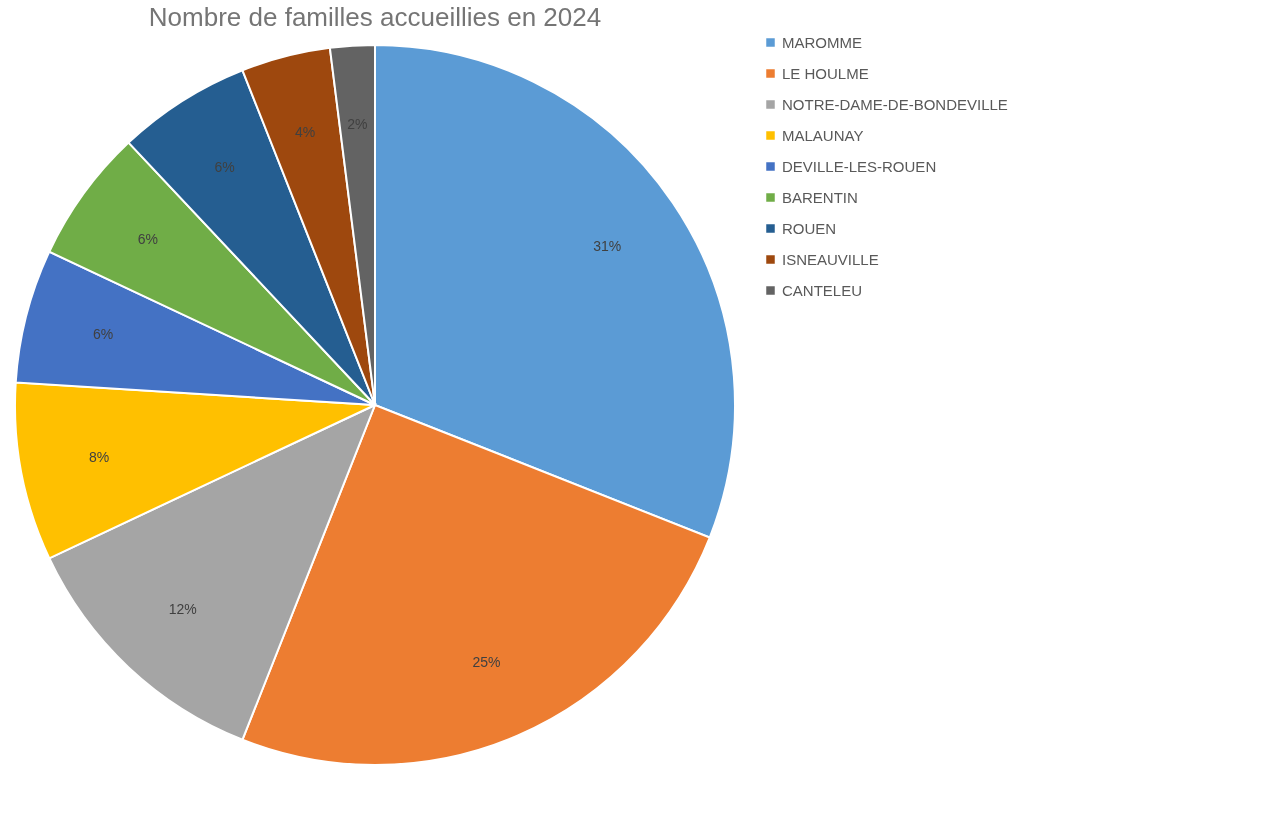 Image resolution: width=1280 pixels, height=838 pixels. I want to click on legend-label: NOTRE-DAME-DE-BONDEVILLE, so click(895, 104).